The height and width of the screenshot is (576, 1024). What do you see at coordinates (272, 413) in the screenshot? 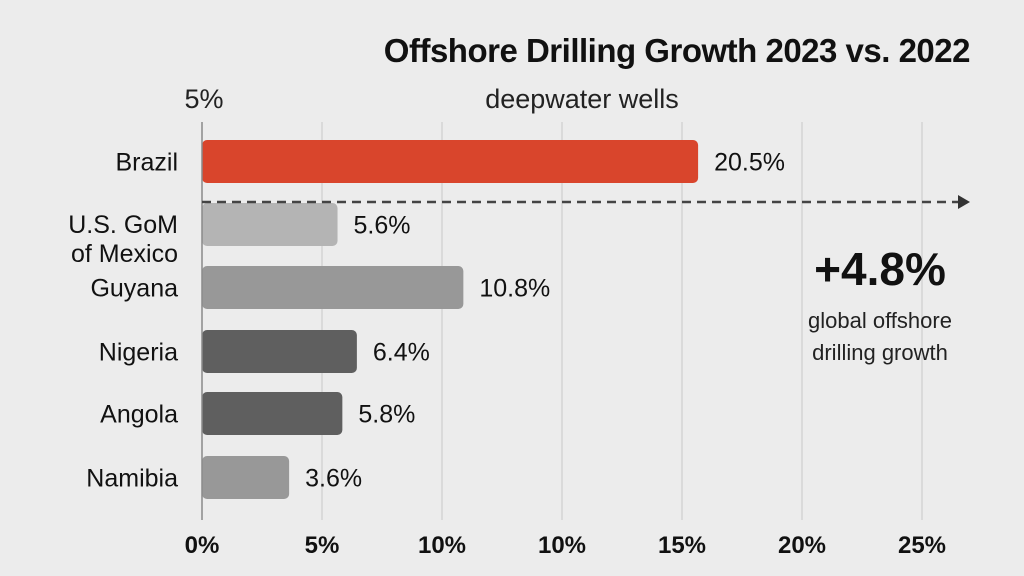
I see `bar-angola` at bounding box center [272, 413].